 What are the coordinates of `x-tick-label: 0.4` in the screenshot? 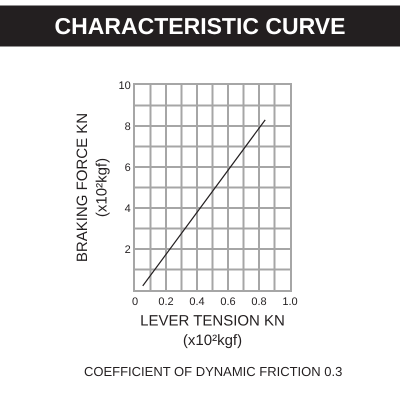 It's located at (197, 302).